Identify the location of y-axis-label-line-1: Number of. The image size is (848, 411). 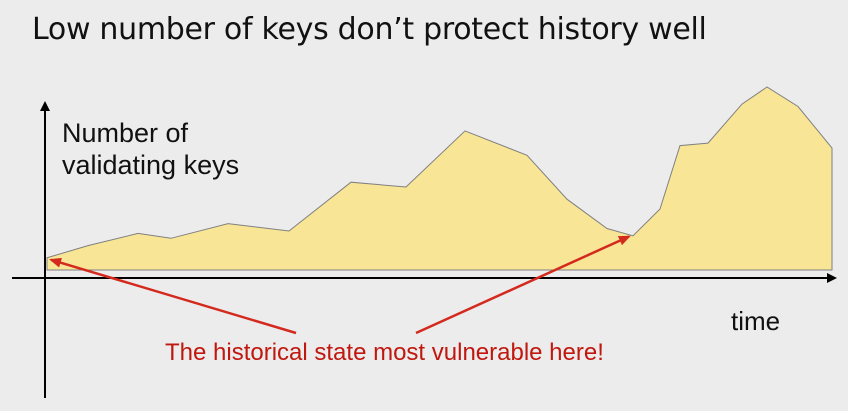
(125, 133).